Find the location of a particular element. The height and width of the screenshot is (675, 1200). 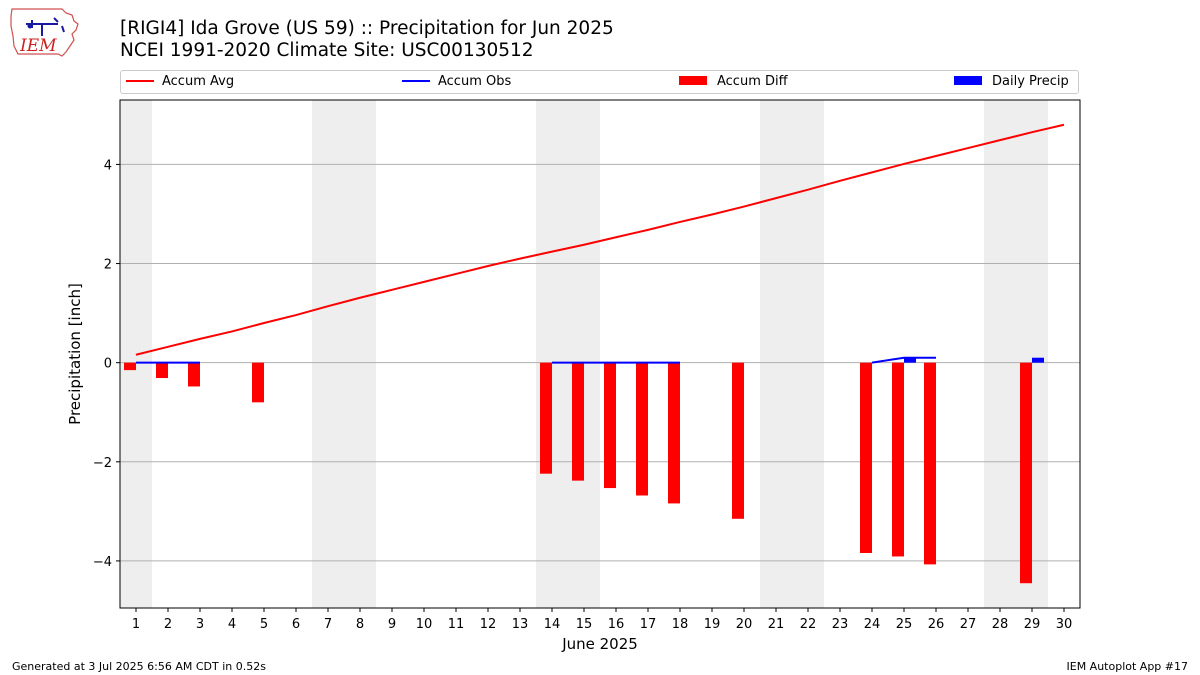

weather-station-icon is located at coordinates (45, 26).